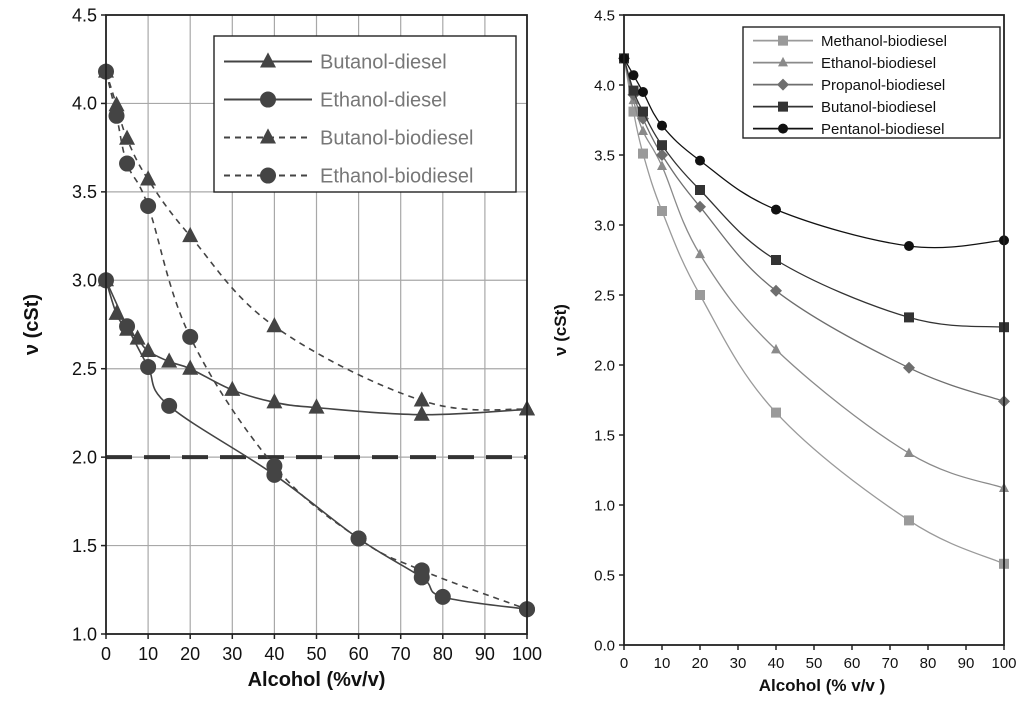 Image resolution: width=1021 pixels, height=713 pixels. I want to click on x-axis-label: Alcohol (% v/v ), so click(822, 685).